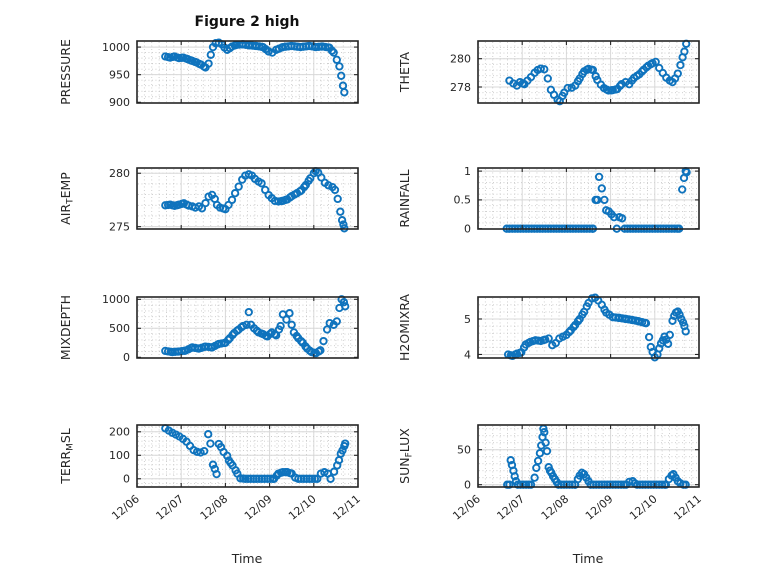 The image size is (778, 583). Describe the element at coordinates (255, 326) in the screenshot. I see `data-markers-mixdepth` at that location.